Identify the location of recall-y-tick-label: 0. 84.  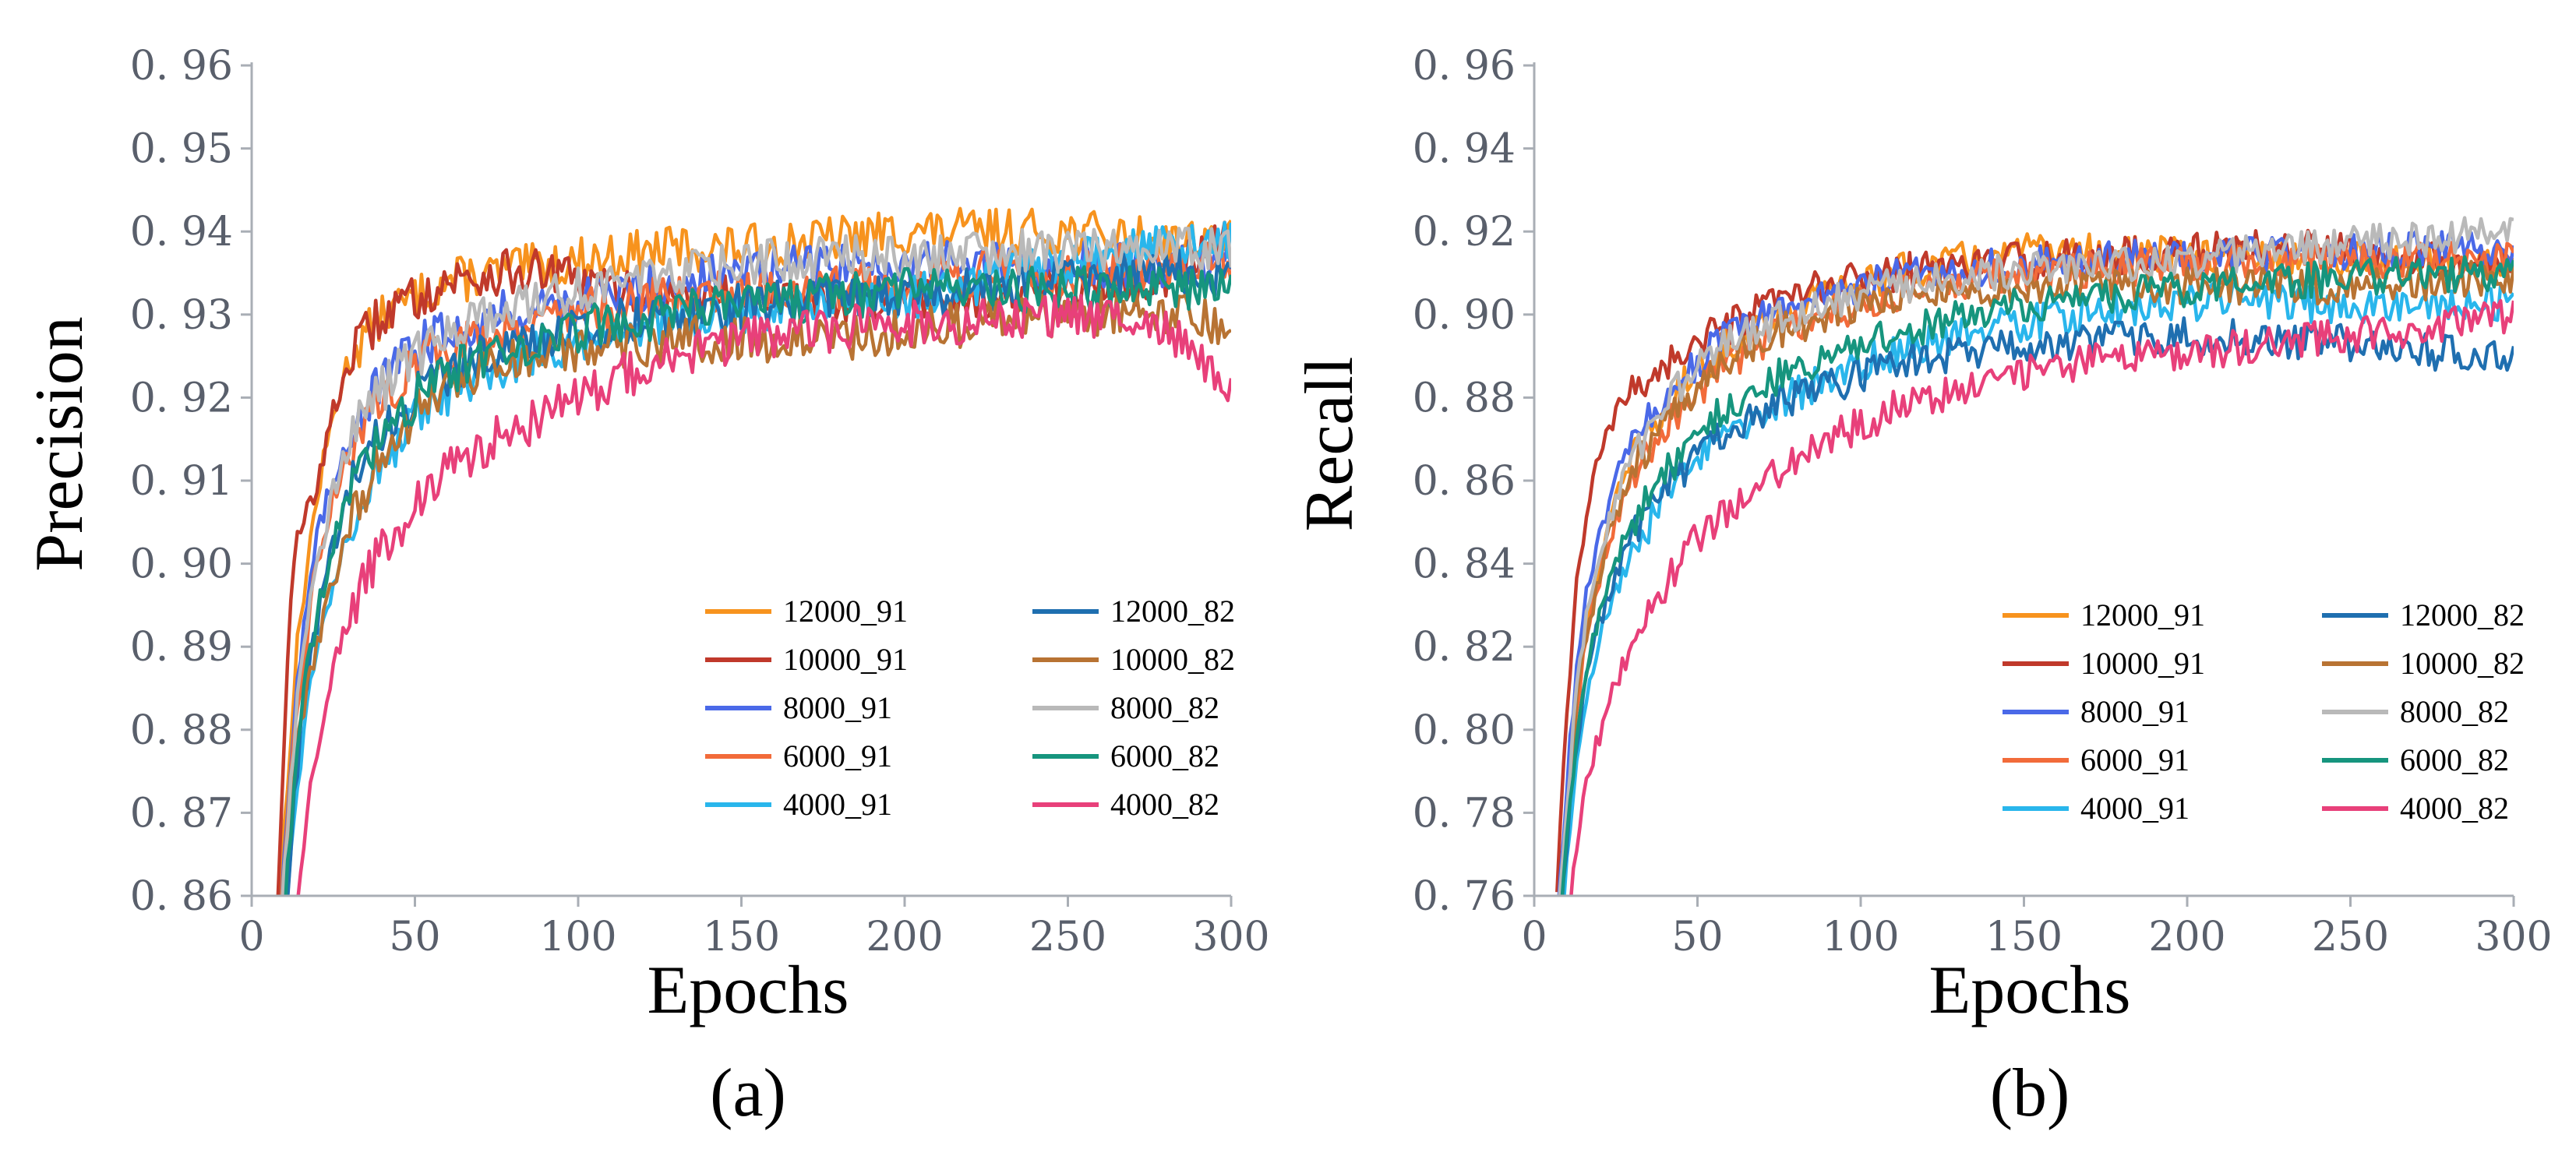
(1464, 564).